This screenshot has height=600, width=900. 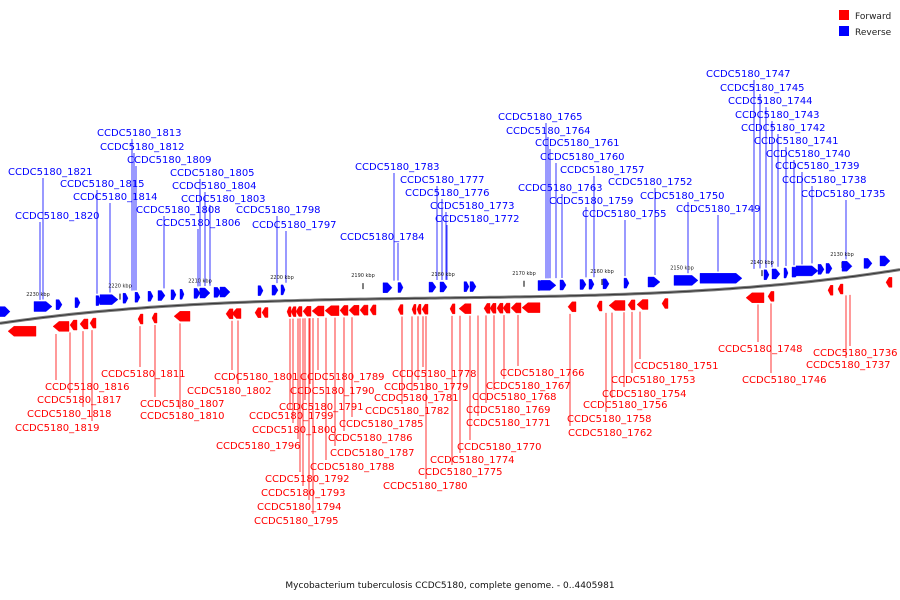 I want to click on gene-label: CCDC5180_1776, so click(x=447, y=193).